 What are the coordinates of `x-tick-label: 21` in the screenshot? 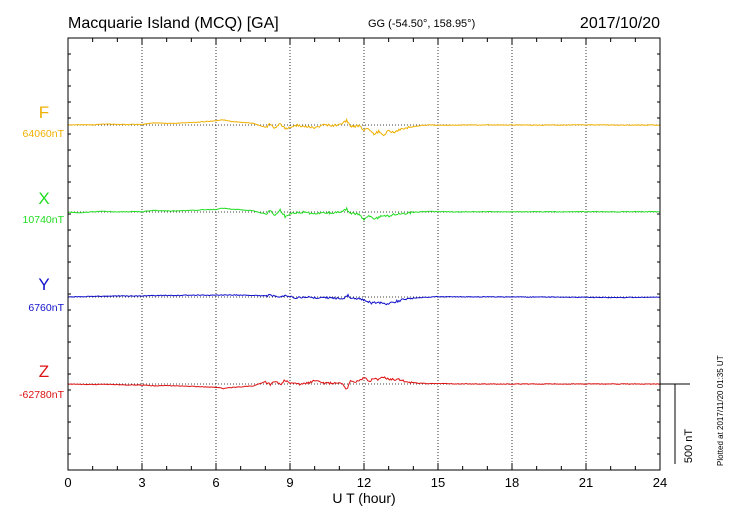 It's located at (586, 482).